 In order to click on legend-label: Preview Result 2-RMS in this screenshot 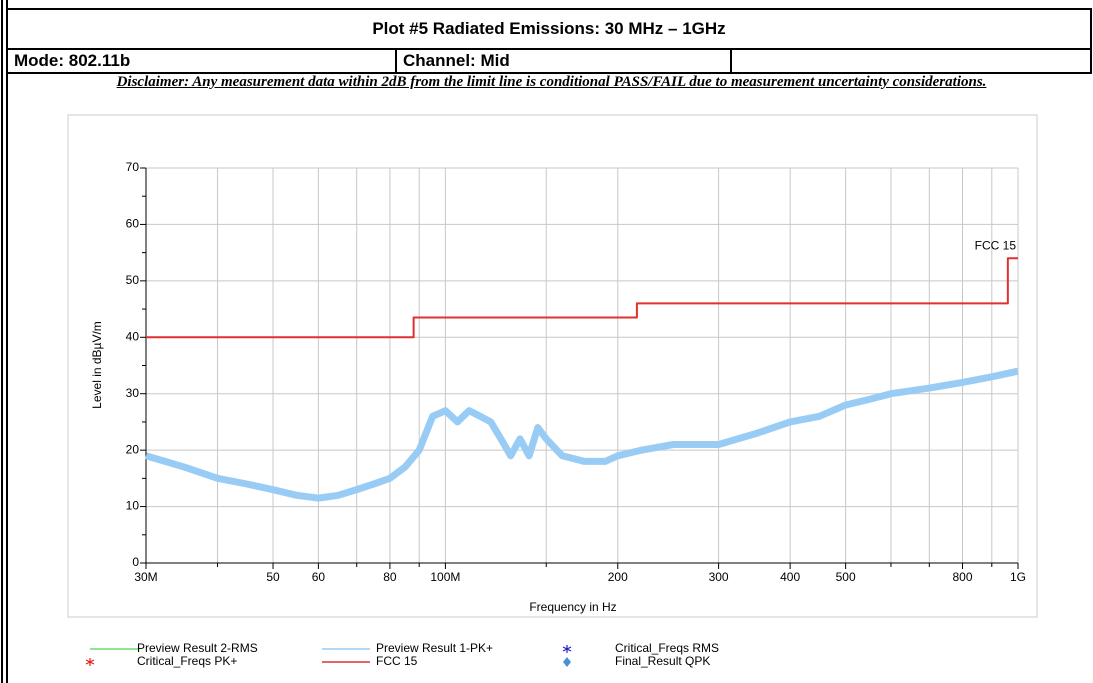, I will do `click(197, 648)`.